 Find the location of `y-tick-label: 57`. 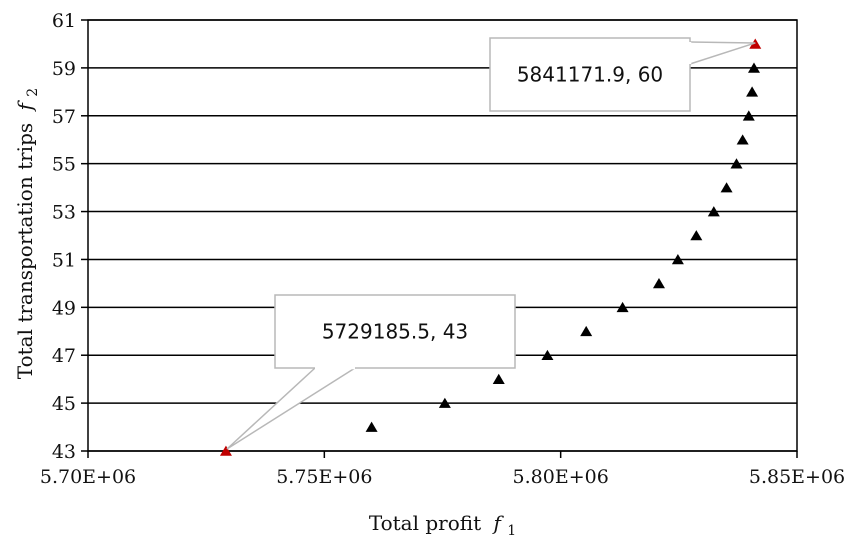

y-tick-label: 57 is located at coordinates (64, 117).